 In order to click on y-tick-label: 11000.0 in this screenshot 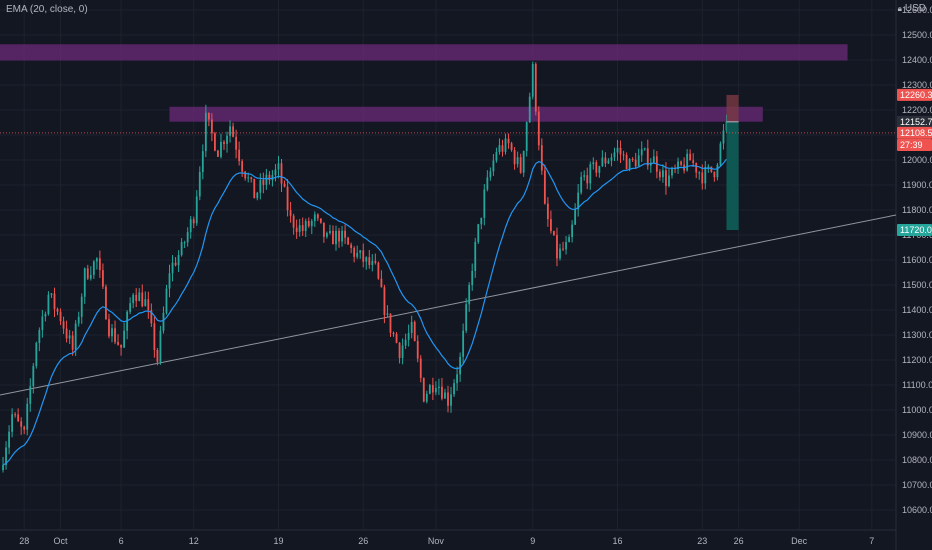, I will do `click(917, 410)`.